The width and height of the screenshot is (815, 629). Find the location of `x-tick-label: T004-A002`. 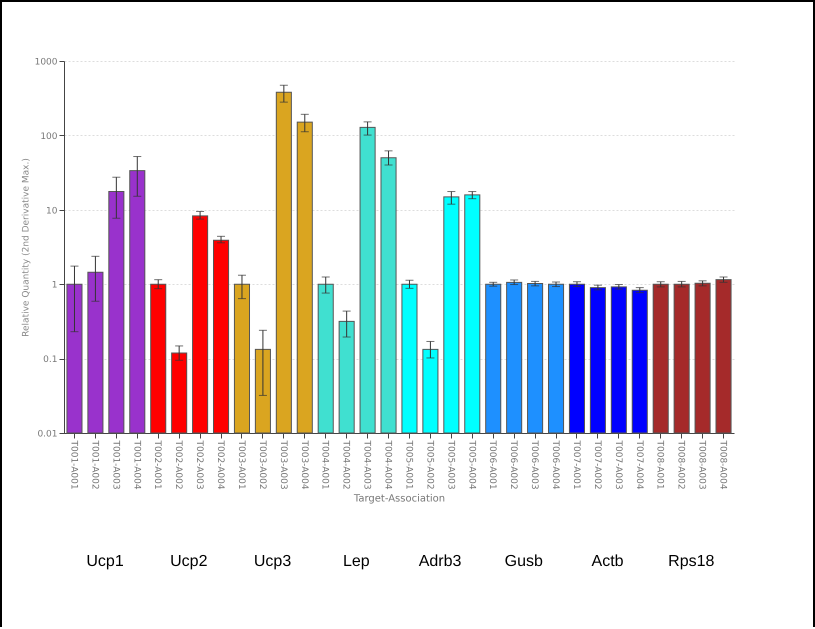

x-tick-label: T004-A002 is located at coordinates (345, 465).